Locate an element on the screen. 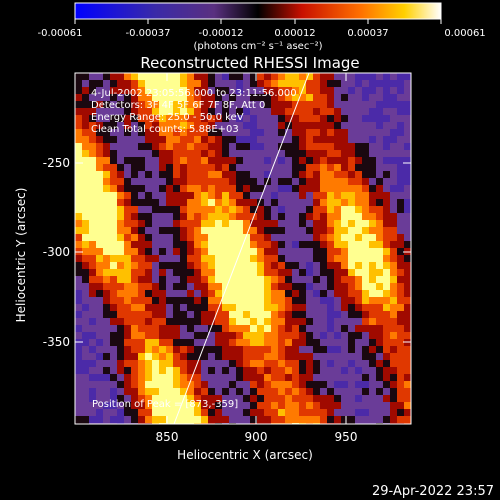 The width and height of the screenshot is (500, 500). x-tick-label: 900 is located at coordinates (256, 437).